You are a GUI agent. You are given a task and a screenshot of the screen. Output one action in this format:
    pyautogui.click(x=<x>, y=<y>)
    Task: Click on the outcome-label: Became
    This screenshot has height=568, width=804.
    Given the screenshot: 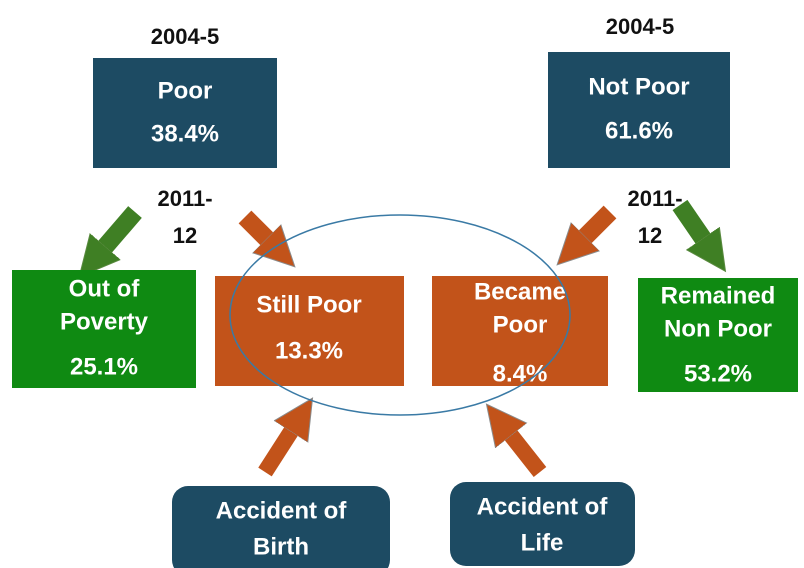 What is the action you would take?
    pyautogui.click(x=520, y=291)
    